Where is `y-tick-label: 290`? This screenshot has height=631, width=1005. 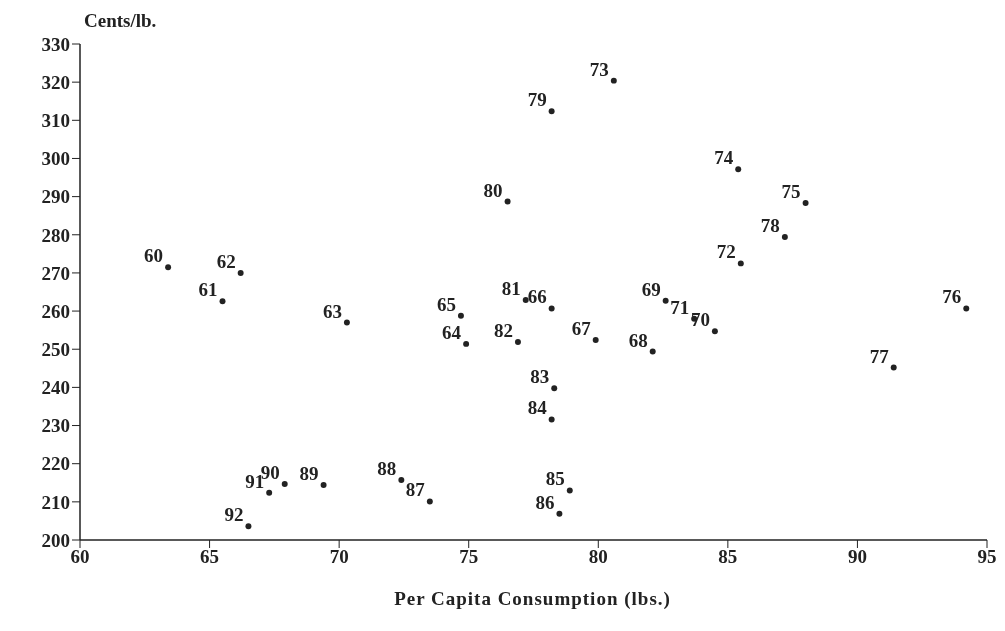
y-tick-label: 290 is located at coordinates (55, 197).